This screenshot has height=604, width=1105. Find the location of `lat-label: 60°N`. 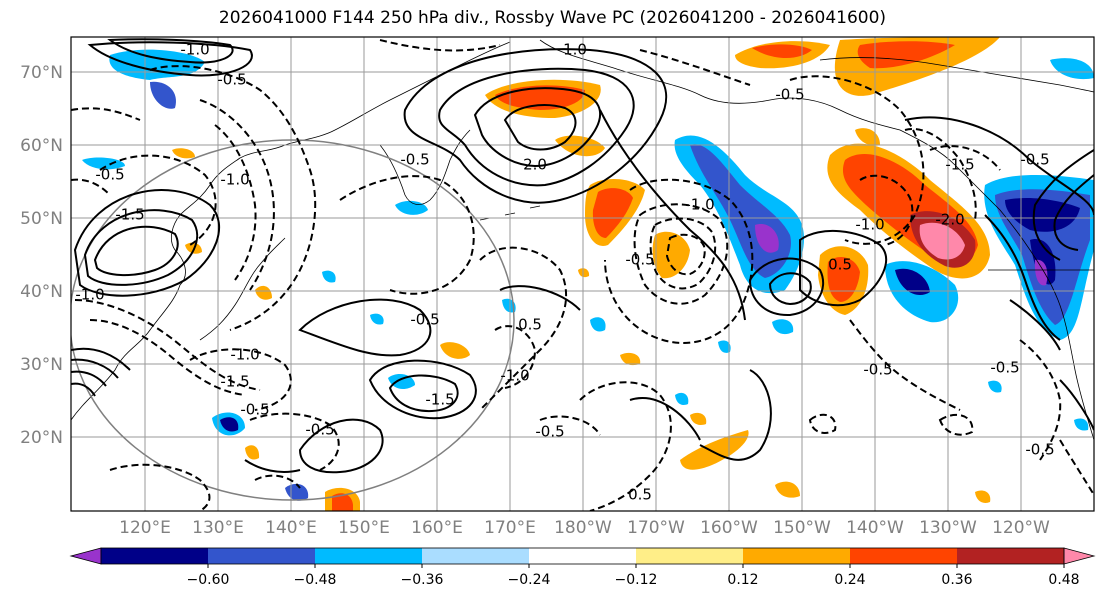

lat-label: 60°N is located at coordinates (41, 146).